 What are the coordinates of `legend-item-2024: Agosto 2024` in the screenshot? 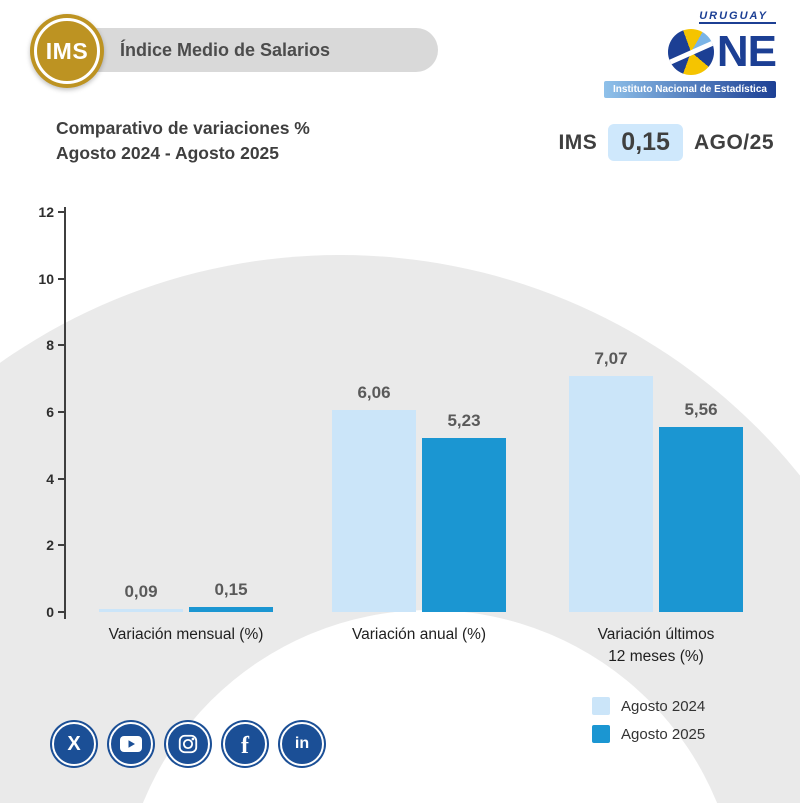 It's located at (648, 706).